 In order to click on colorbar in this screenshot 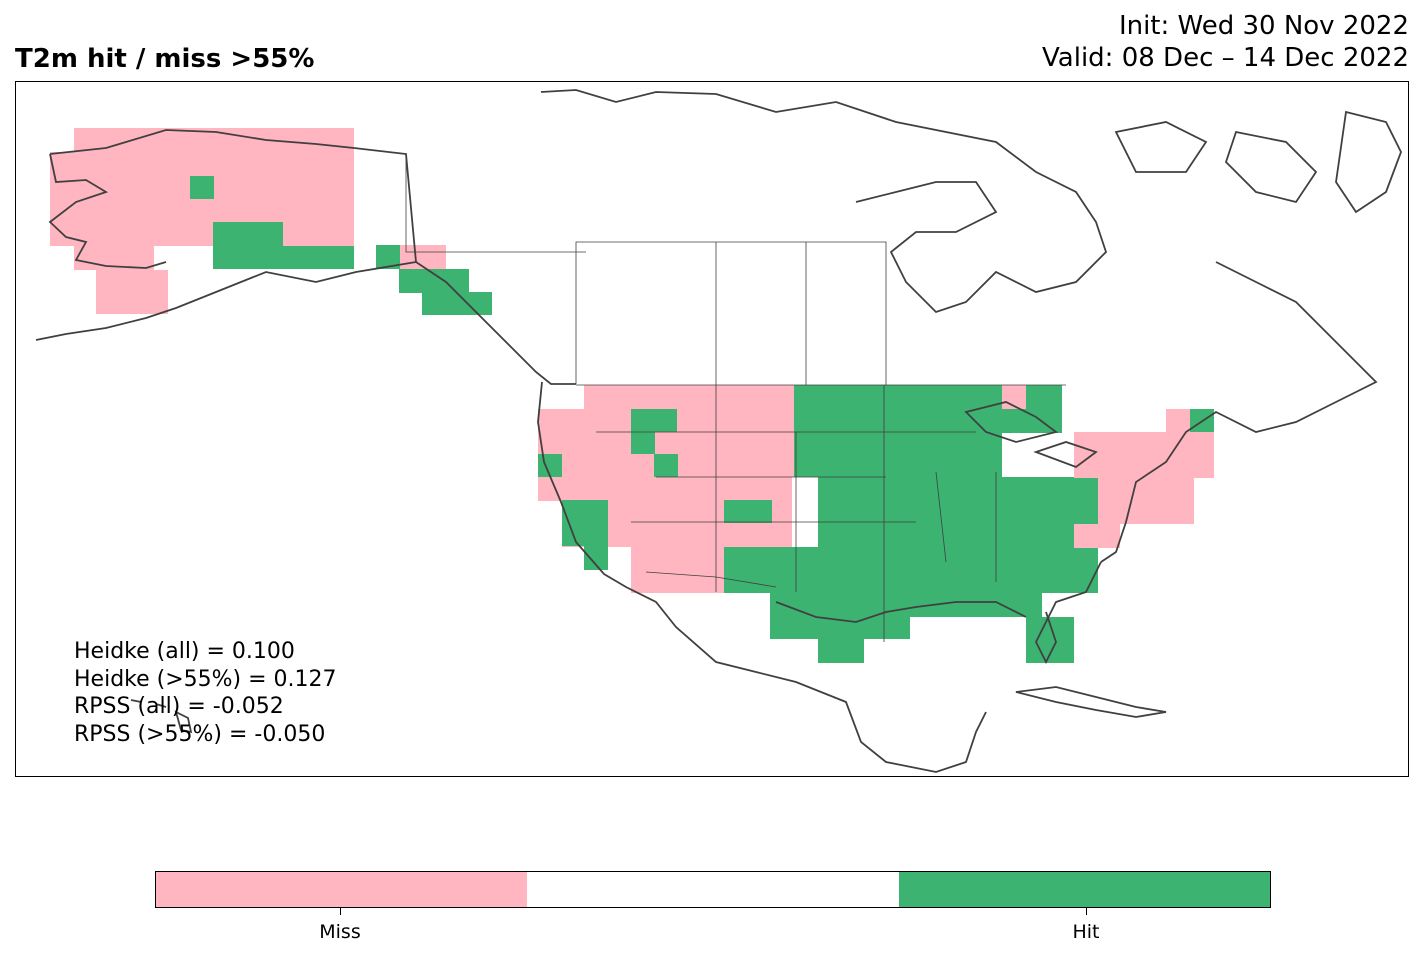, I will do `click(713, 889)`.